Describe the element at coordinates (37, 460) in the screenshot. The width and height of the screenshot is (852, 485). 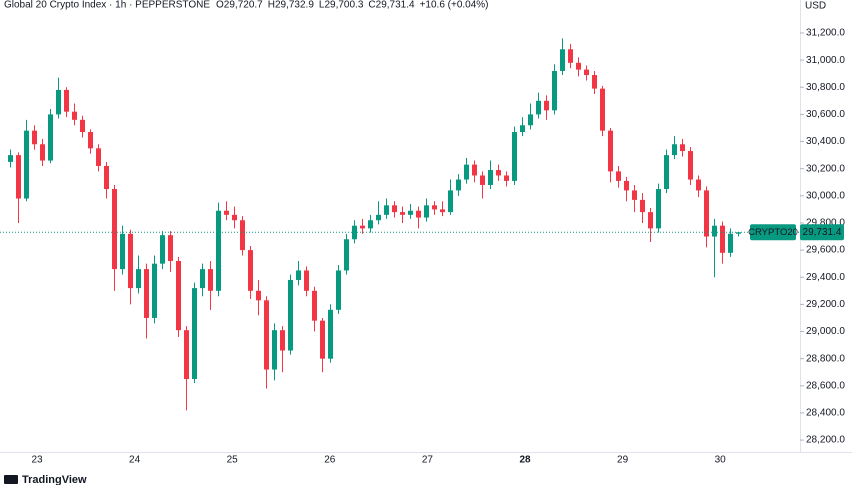
I see `x-tick-label: 23` at that location.